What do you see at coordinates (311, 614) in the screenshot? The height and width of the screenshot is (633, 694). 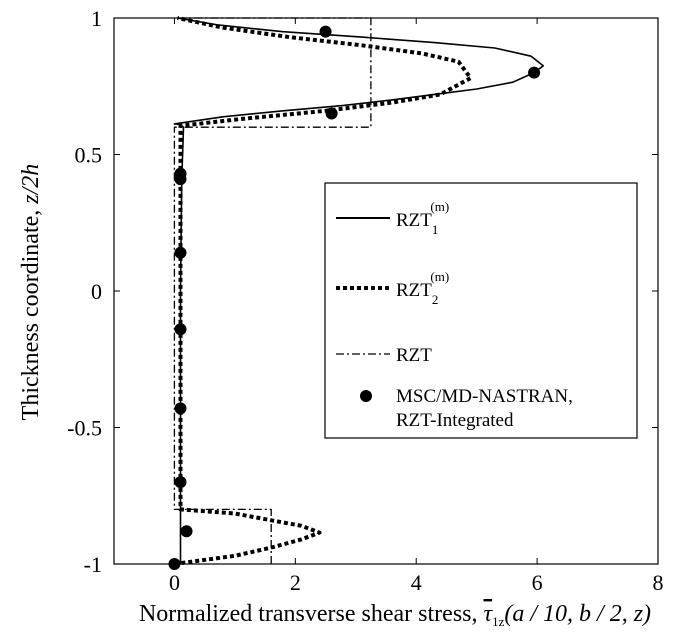 I see `x-axis-title-main: Normalized transverse shear stress,` at bounding box center [311, 614].